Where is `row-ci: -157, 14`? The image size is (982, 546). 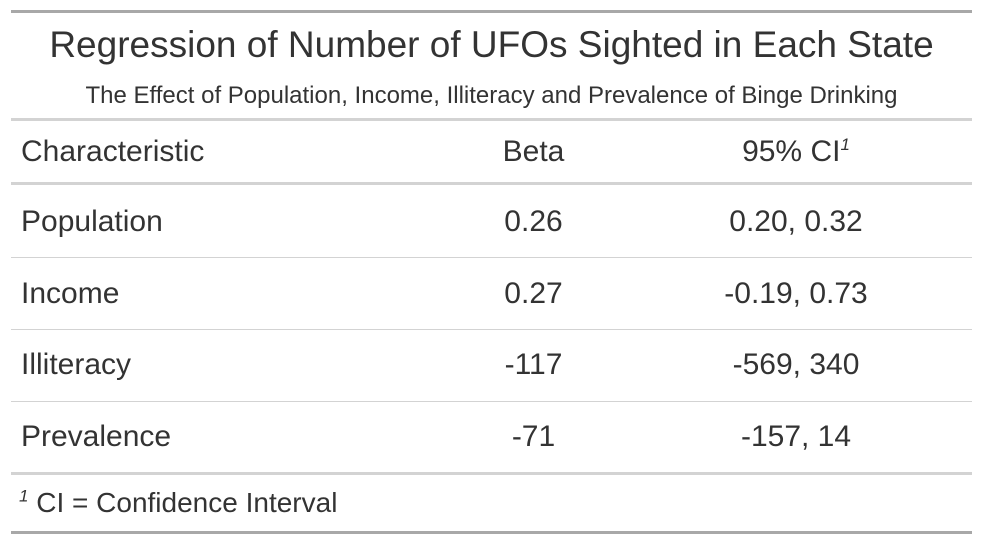 row-ci: -157, 14 is located at coordinates (796, 436).